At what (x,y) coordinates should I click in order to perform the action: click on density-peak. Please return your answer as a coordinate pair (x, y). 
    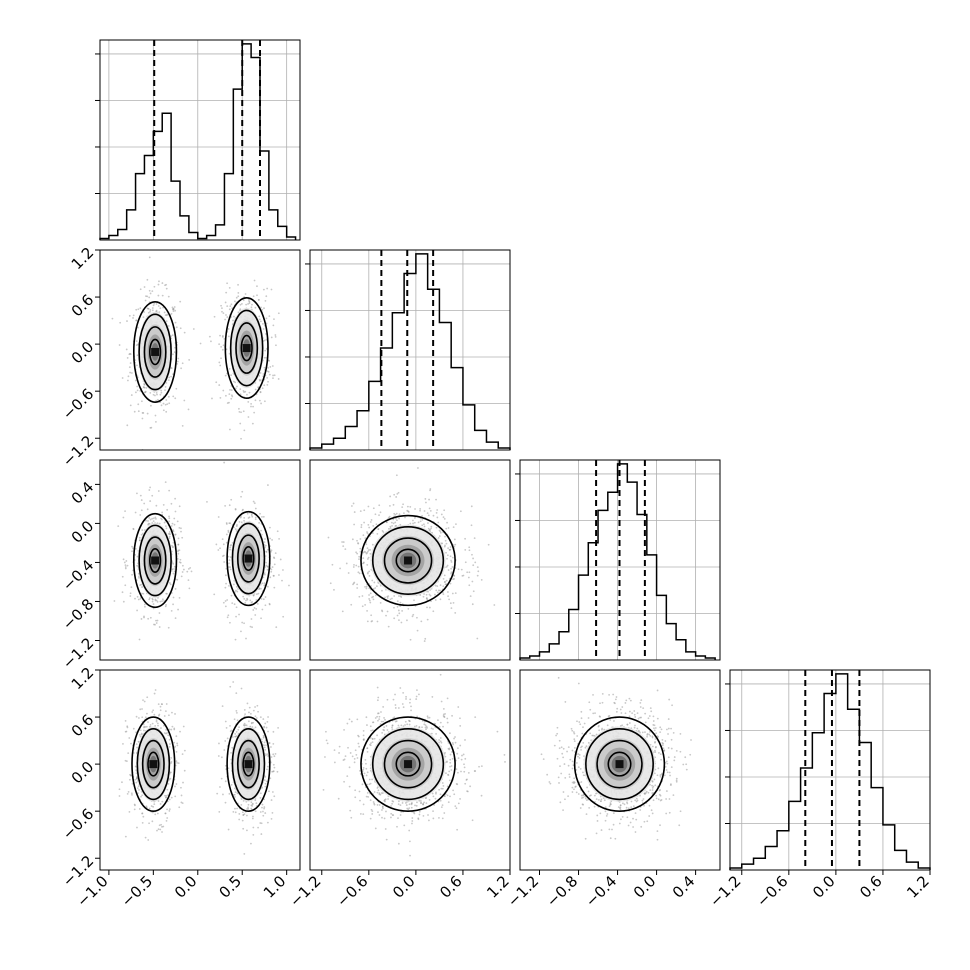
    Looking at the image, I should click on (155, 351).